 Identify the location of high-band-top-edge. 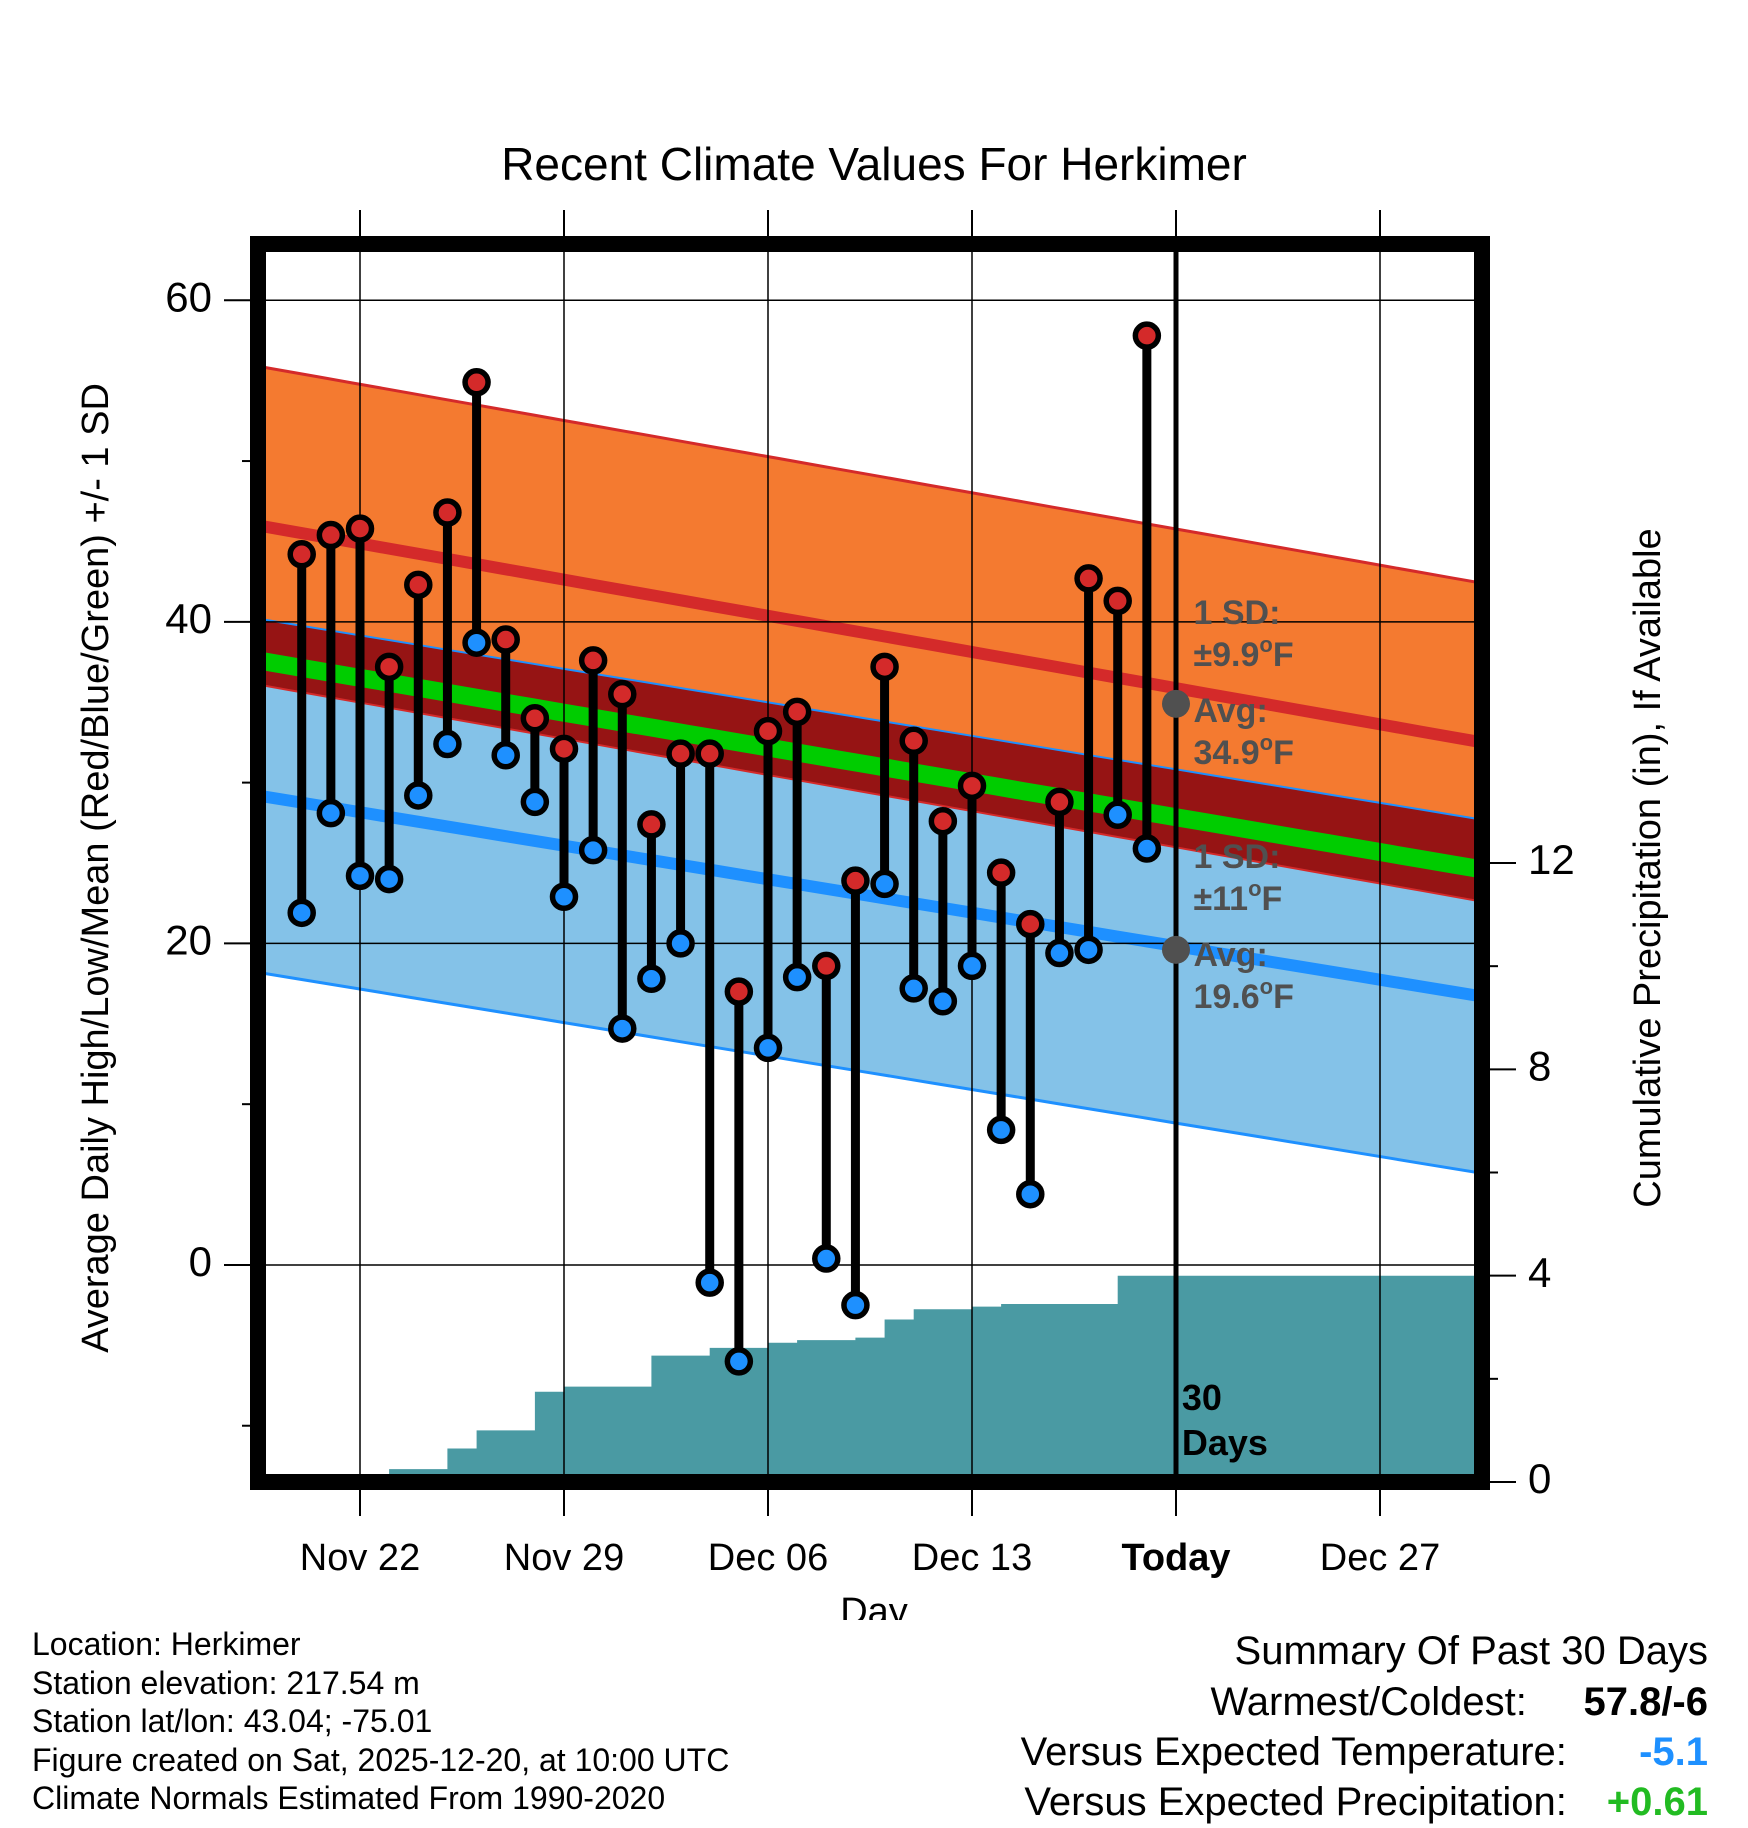
(870, 474).